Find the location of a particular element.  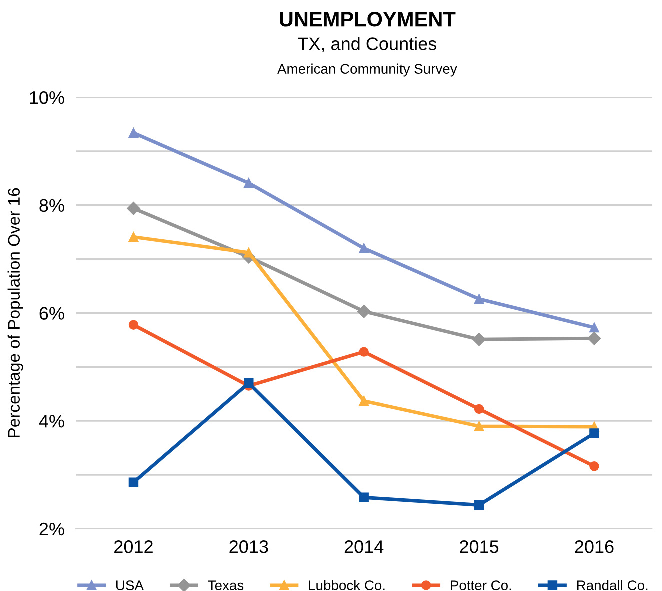

y-tick-label: 10% is located at coordinates (47, 97).